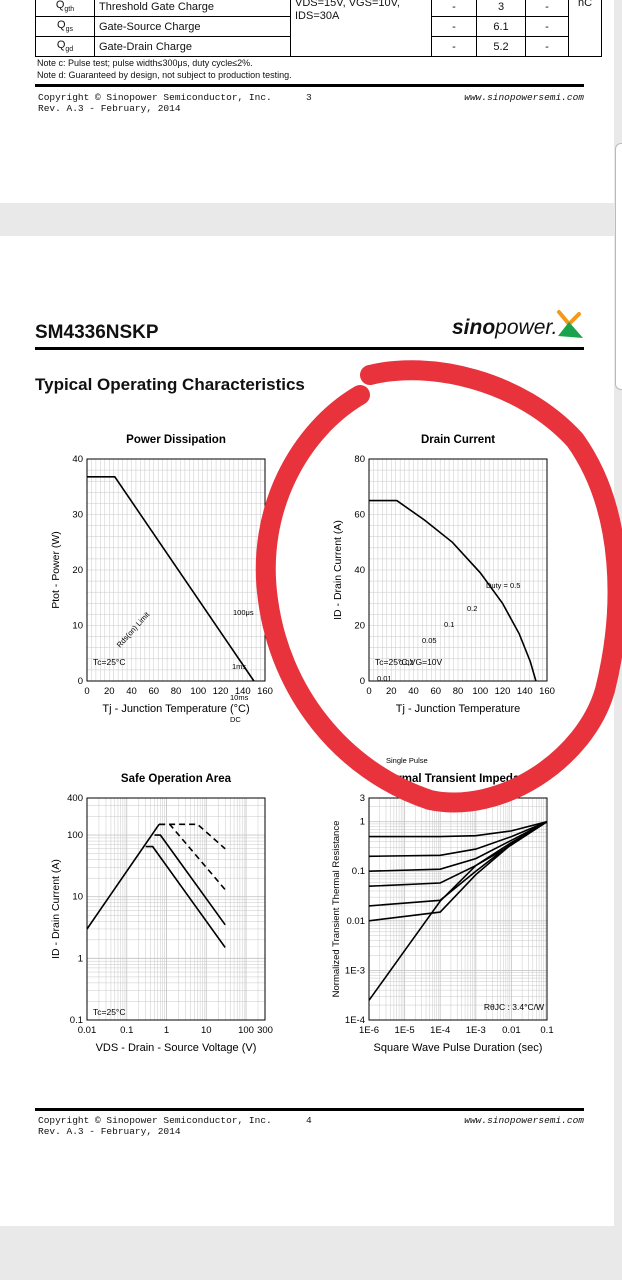 This screenshot has height=1280, width=622. What do you see at coordinates (65, 46) in the screenshot?
I see `spec-symbol: Qgd` at bounding box center [65, 46].